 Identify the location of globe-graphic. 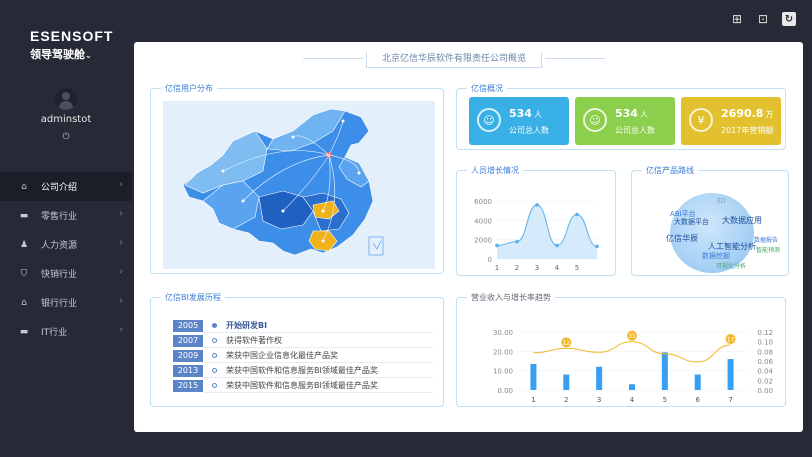
(712, 233).